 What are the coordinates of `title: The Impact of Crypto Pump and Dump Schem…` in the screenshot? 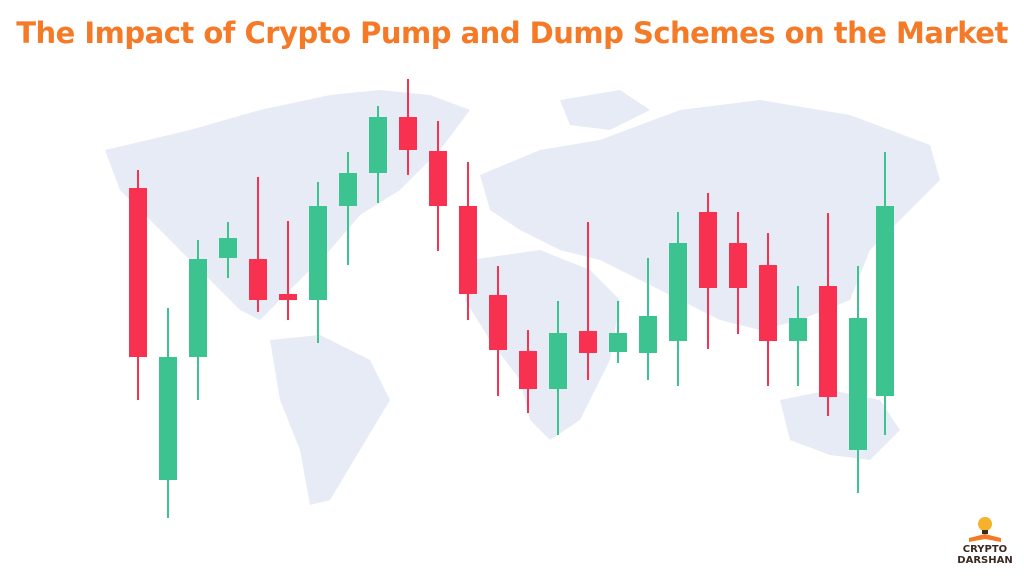 It's located at (512, 33).